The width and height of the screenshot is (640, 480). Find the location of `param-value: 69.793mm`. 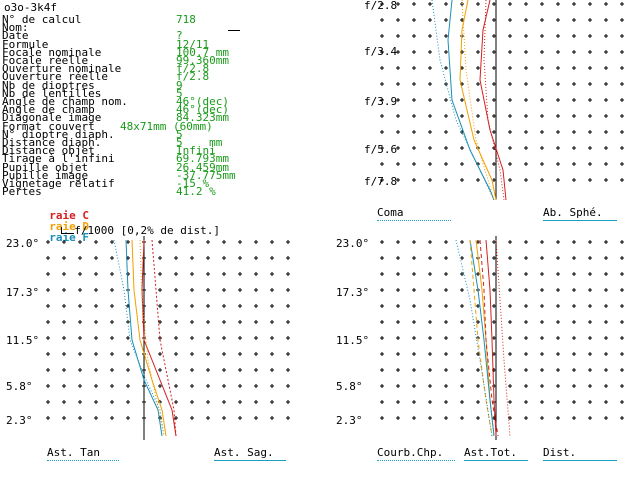

param-value: 69.793mm is located at coordinates (202, 159).